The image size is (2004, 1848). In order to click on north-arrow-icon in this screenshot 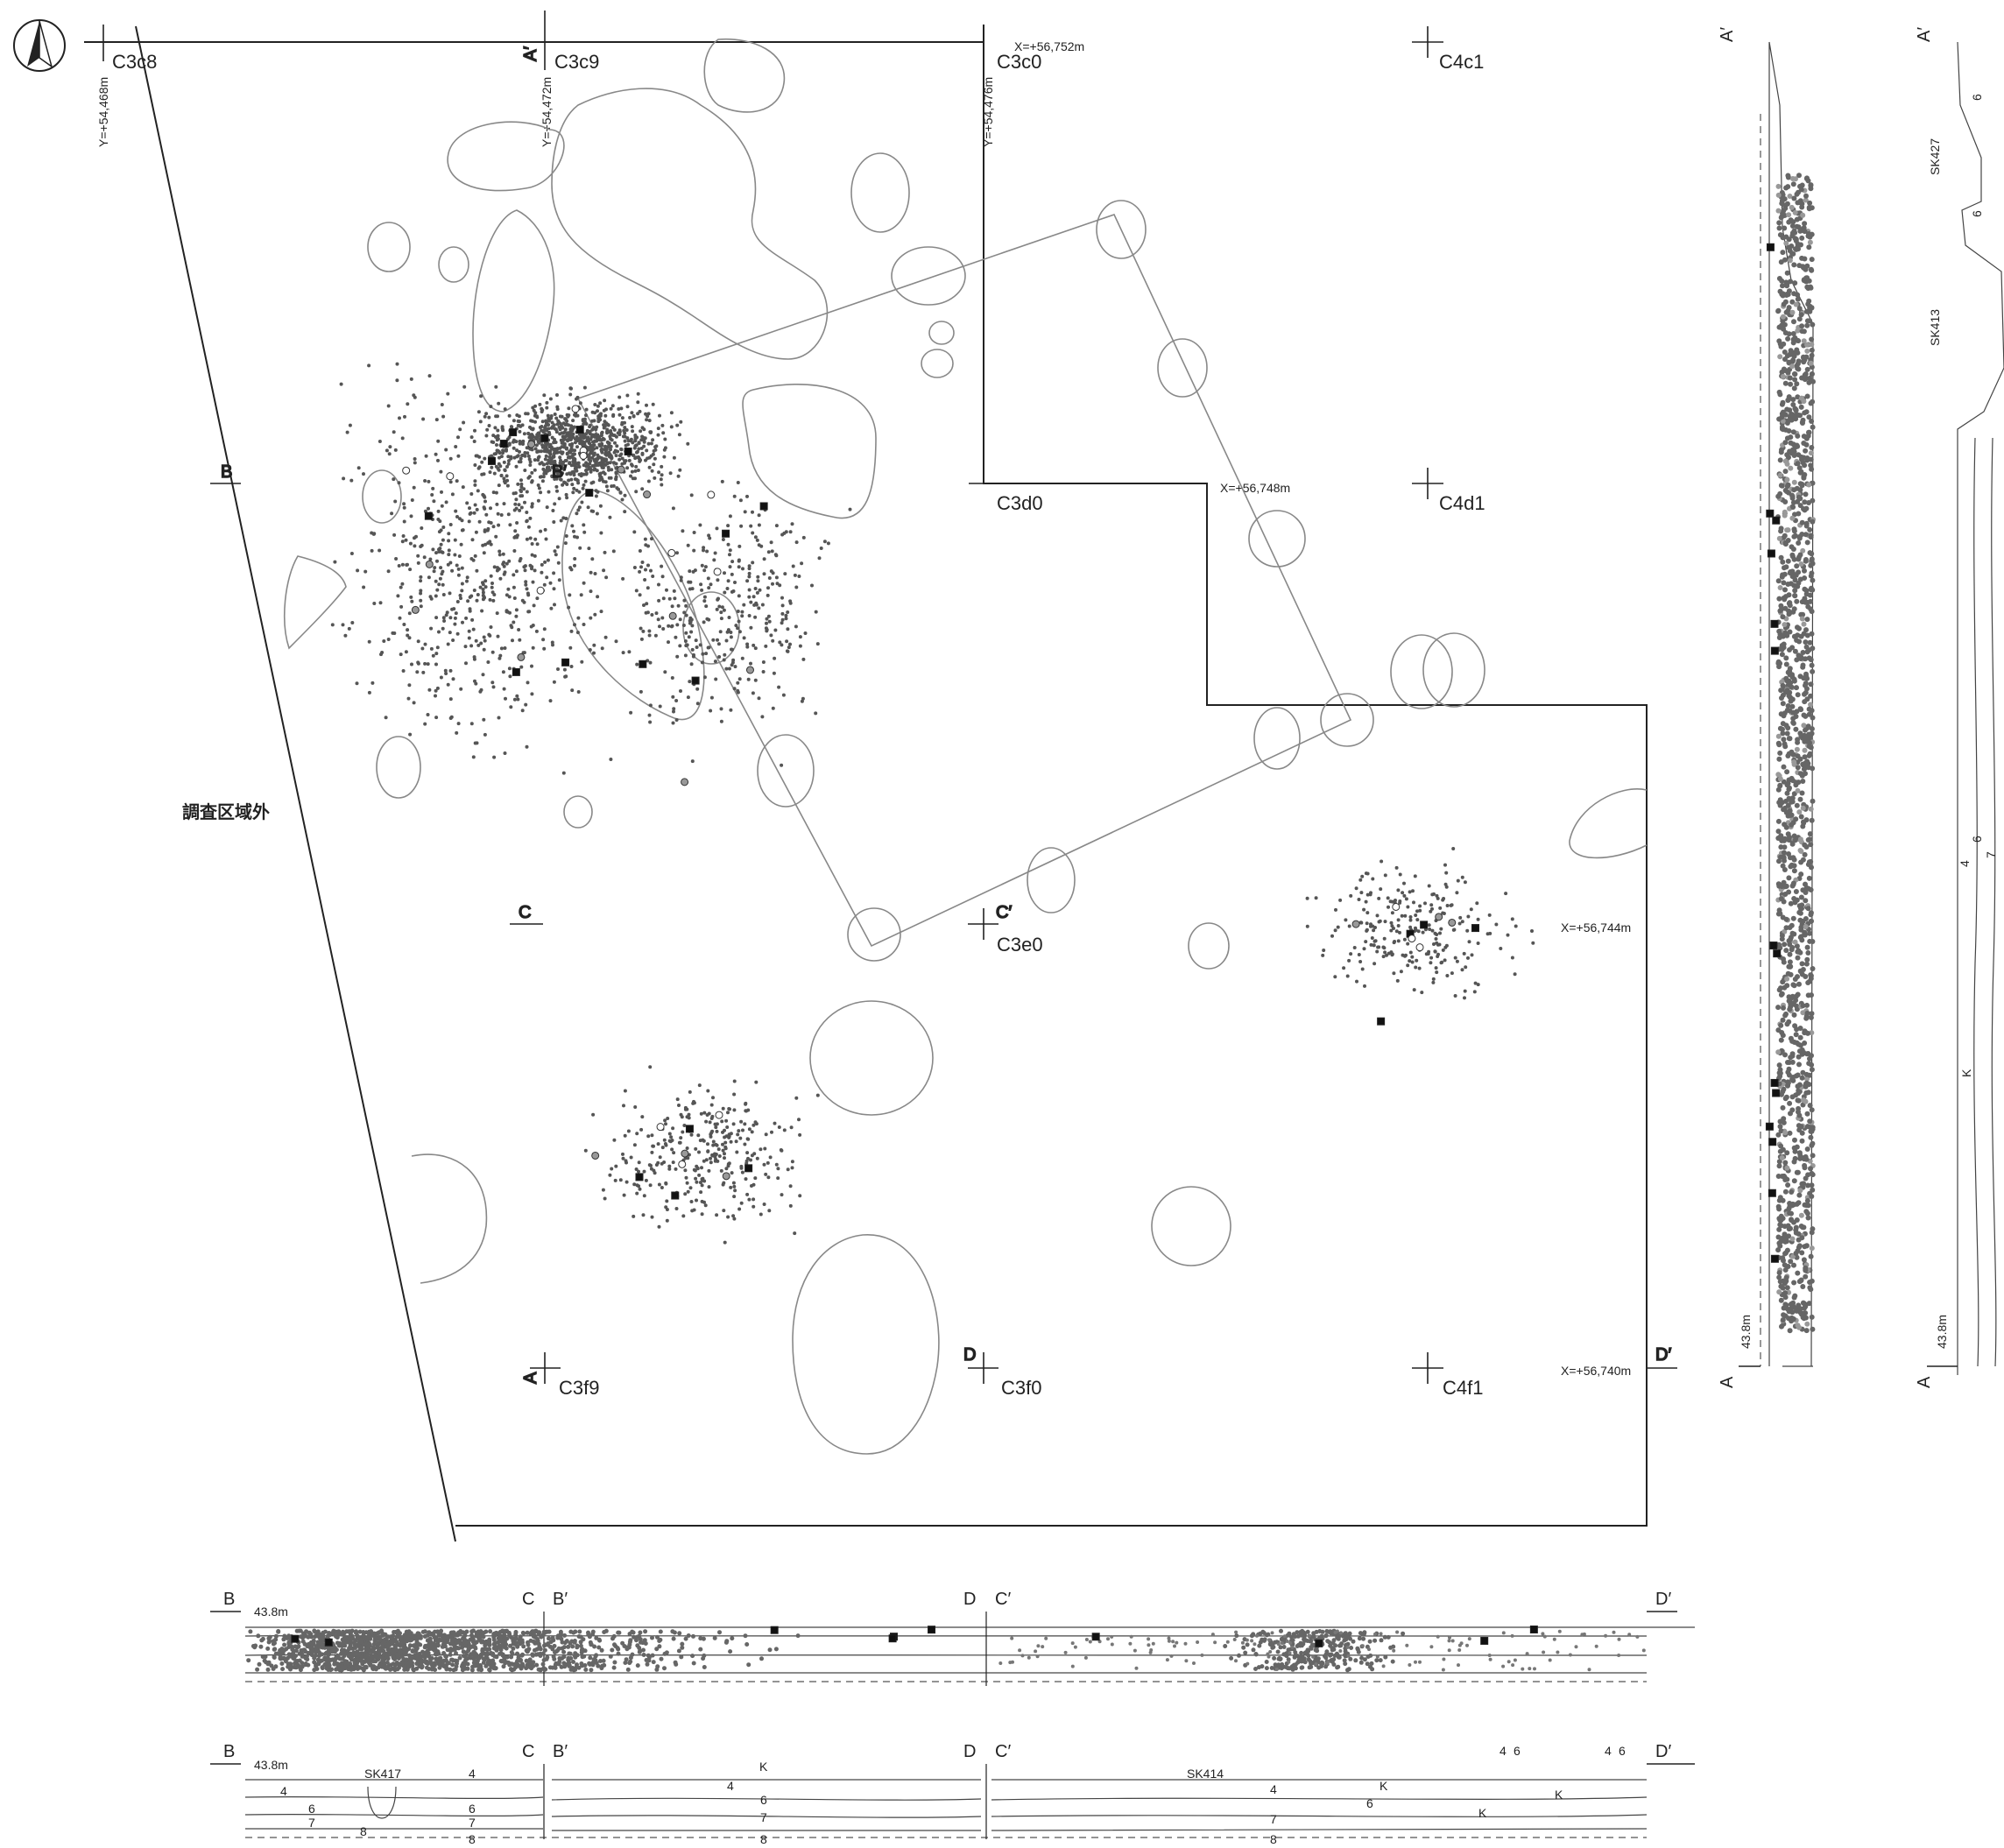, I will do `click(39, 46)`.